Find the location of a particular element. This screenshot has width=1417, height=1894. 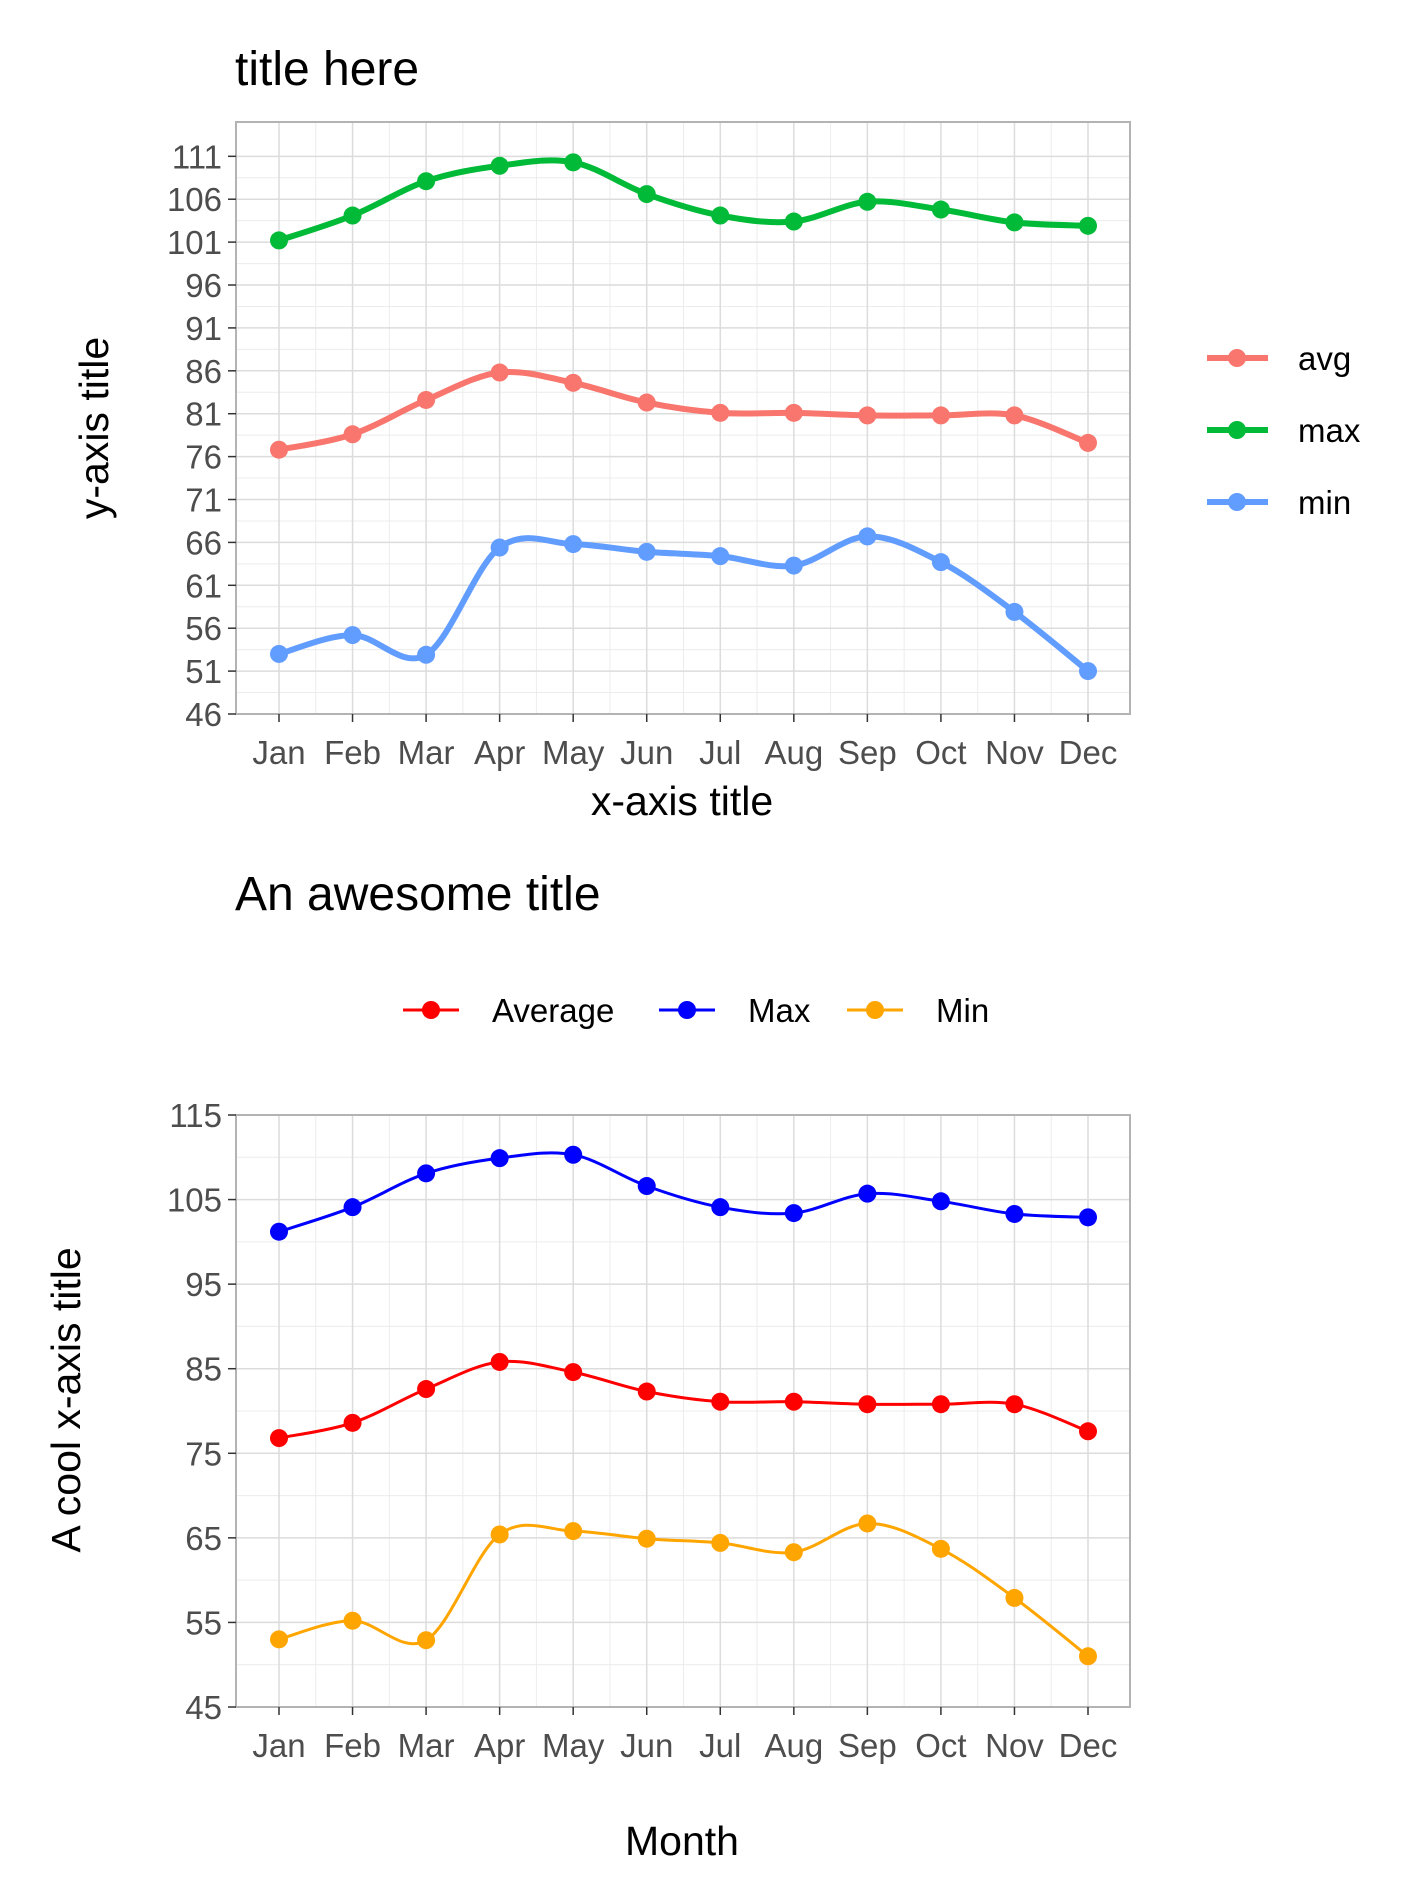

x-tick-label: Sep is located at coordinates (867, 752).